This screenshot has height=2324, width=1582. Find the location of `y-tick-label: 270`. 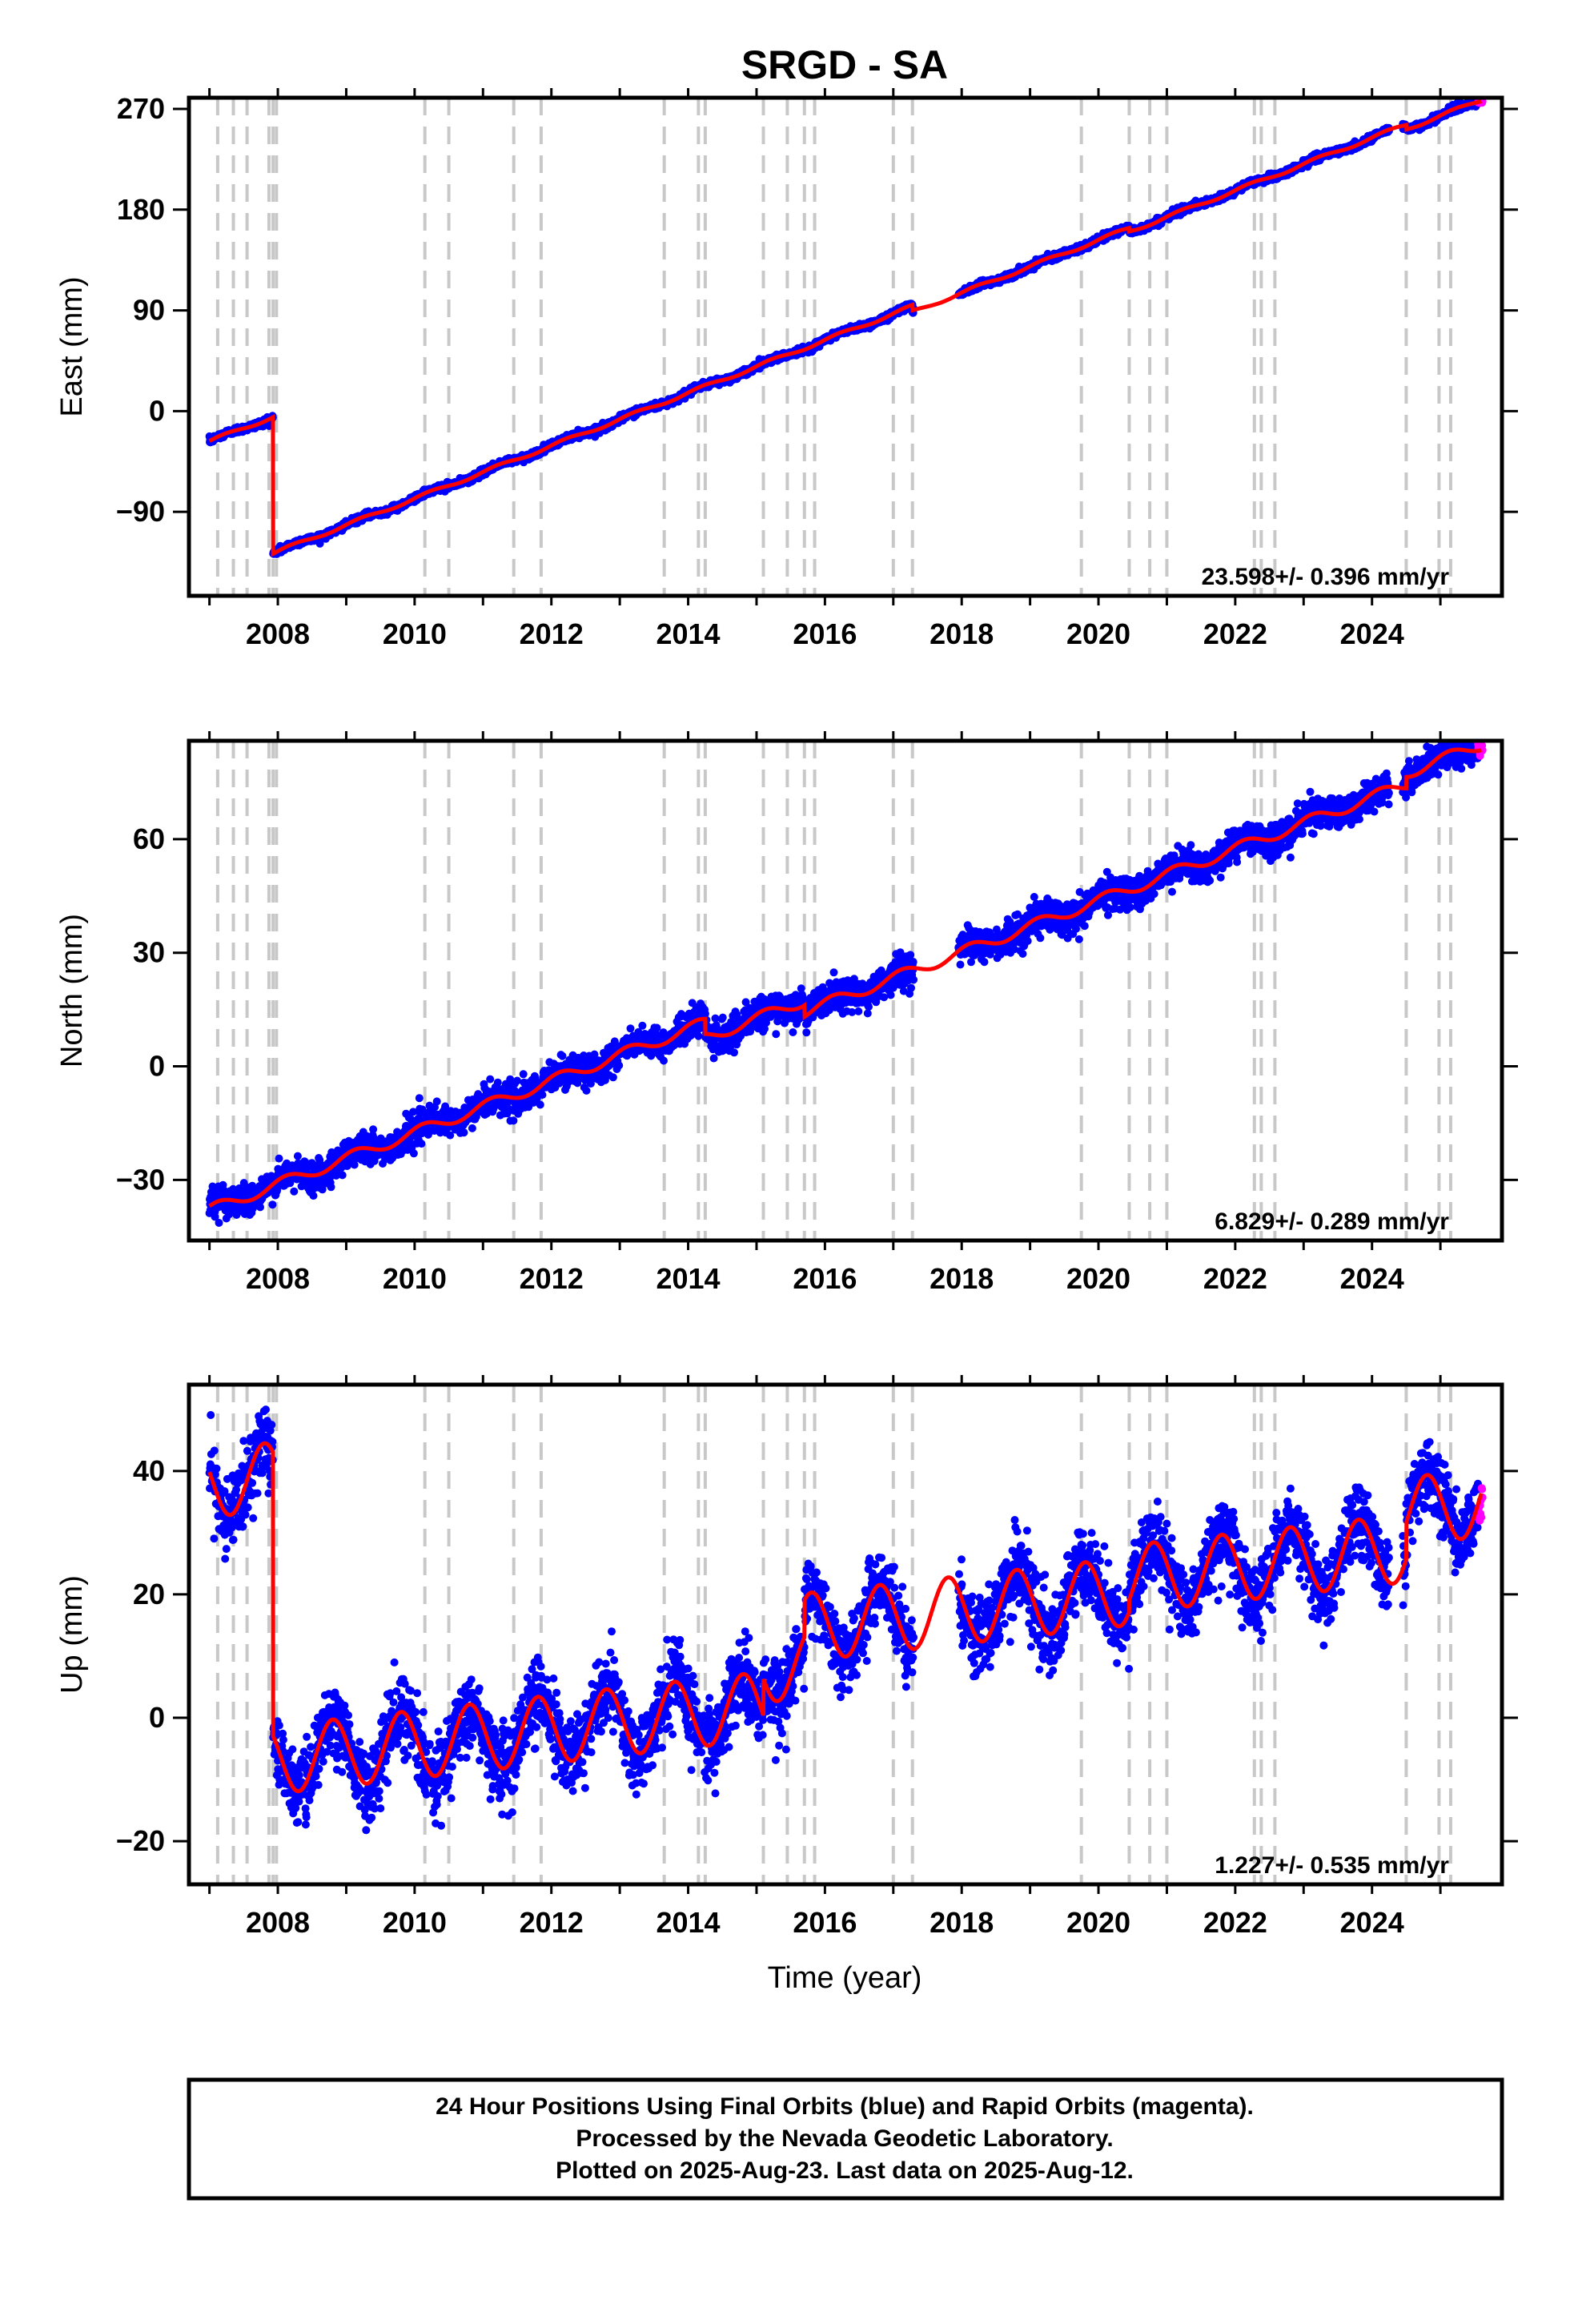

y-tick-label: 270 is located at coordinates (141, 108).